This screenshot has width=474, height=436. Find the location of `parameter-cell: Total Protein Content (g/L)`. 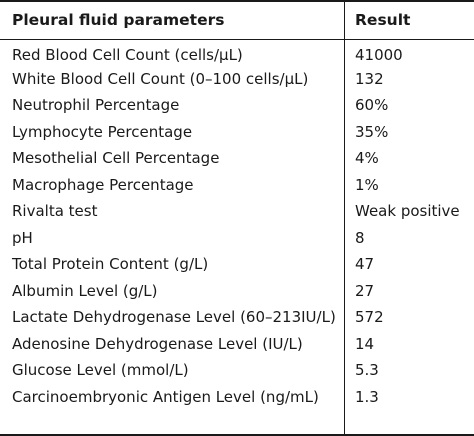

parameter-cell: Total Protein Content (g/L) is located at coordinates (110, 264).